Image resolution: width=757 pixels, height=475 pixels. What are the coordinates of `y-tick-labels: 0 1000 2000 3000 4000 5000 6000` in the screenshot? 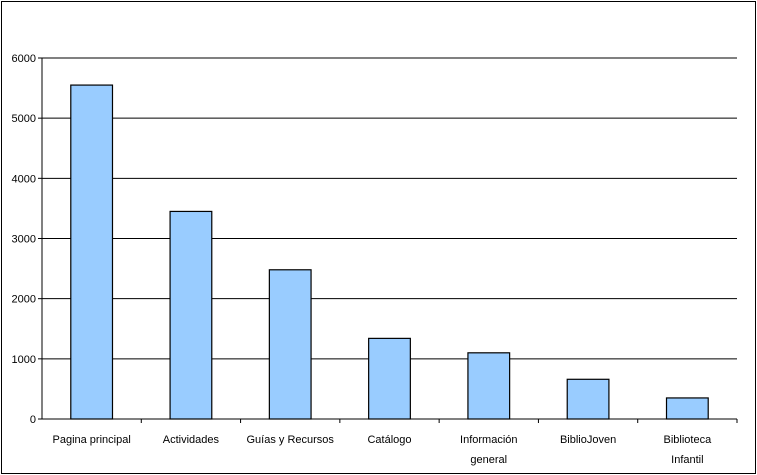 It's located at (24, 239).